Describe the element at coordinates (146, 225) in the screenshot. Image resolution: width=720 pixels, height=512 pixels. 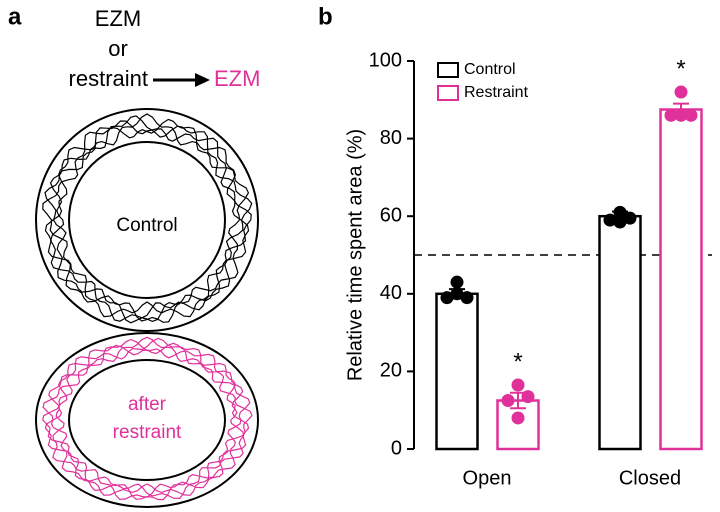
I see `label: Control` at that location.